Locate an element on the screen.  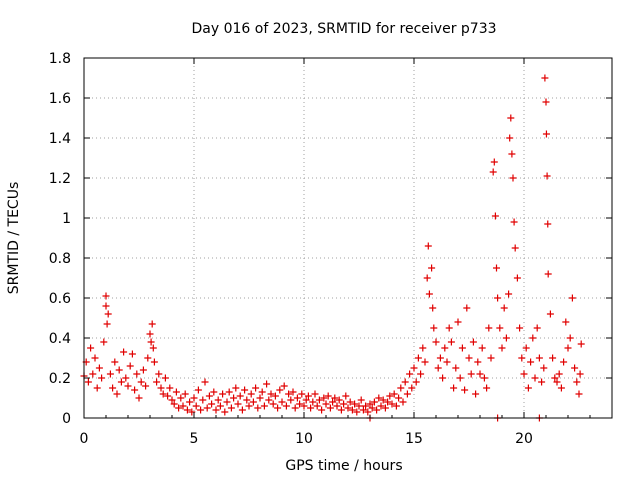
y-tick-label: 0 is located at coordinates (66, 419).